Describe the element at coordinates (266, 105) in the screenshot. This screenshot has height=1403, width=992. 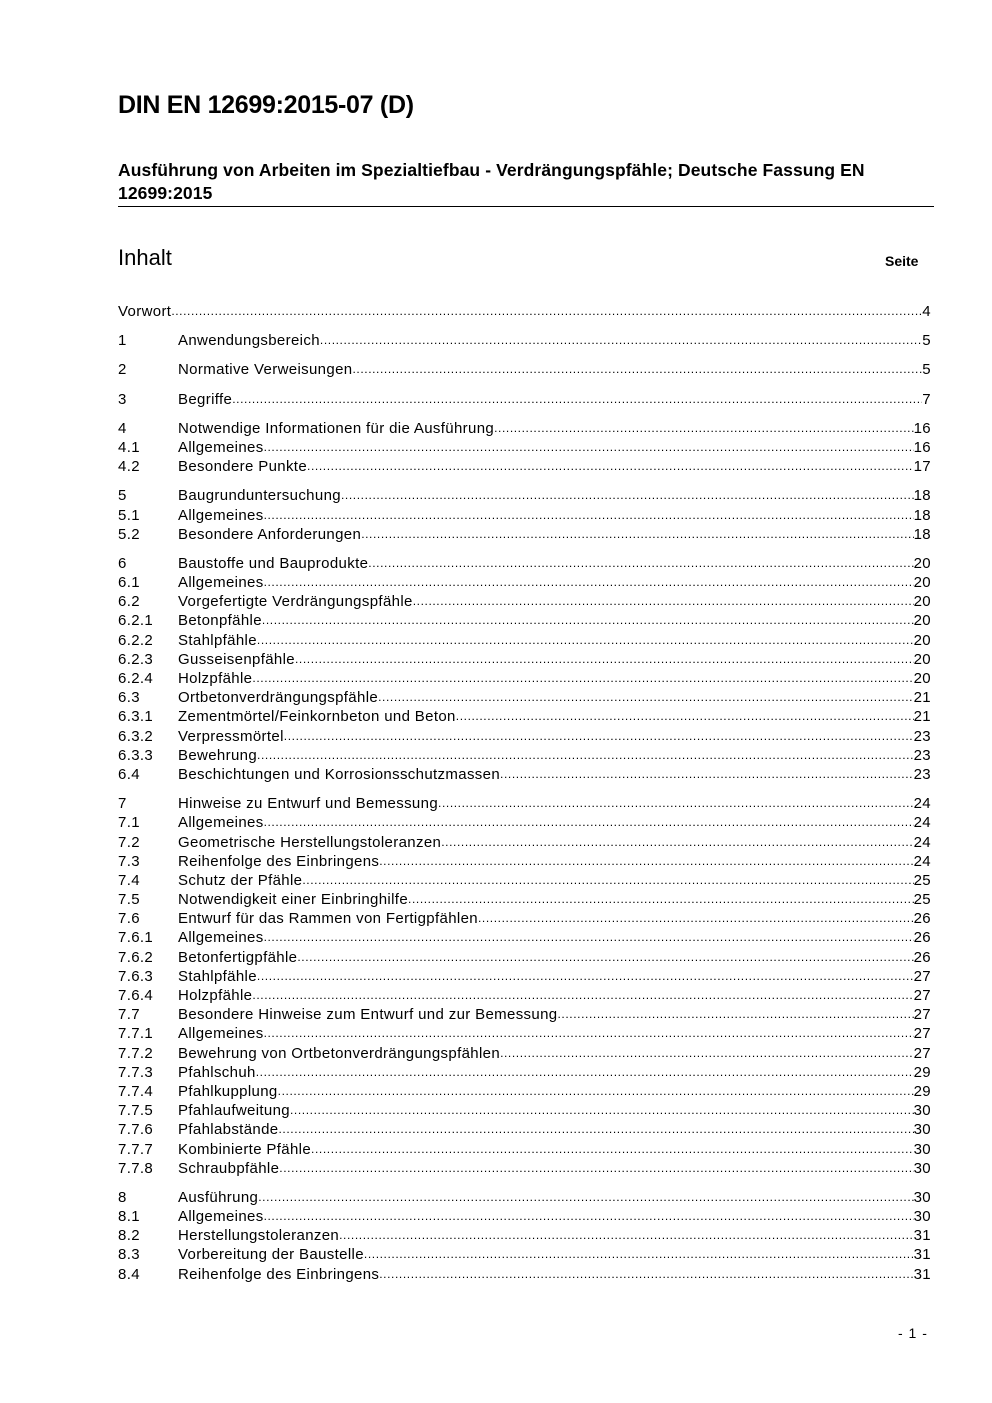
I see `document-title: DIN EN 12699:2015-07 (D)` at that location.